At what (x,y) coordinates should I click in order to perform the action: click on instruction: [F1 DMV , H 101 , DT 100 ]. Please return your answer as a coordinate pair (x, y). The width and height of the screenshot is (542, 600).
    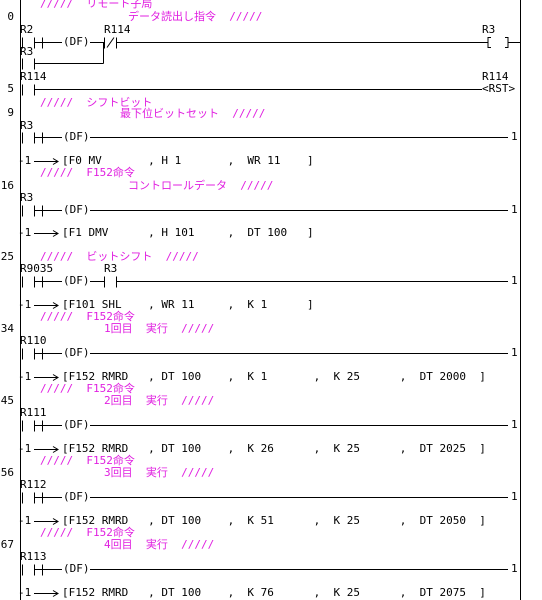
    Looking at the image, I should click on (188, 232).